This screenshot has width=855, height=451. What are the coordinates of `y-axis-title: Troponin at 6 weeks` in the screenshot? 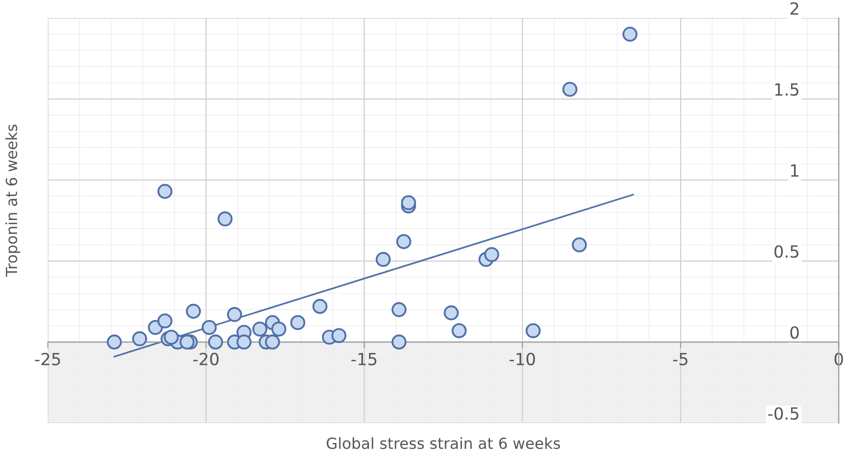 It's located at (12, 200).